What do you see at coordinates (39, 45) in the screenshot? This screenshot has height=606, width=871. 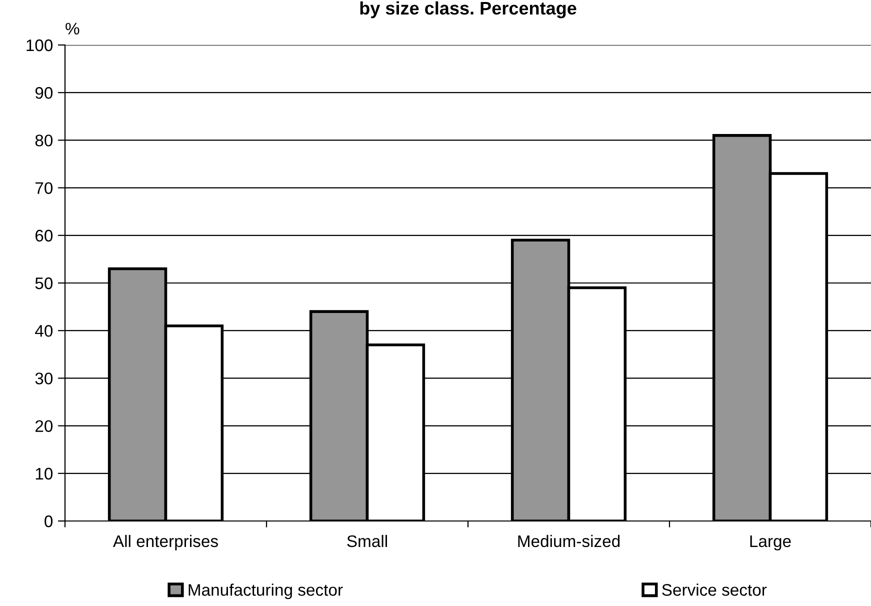 I see `y-tick-label: 100` at bounding box center [39, 45].